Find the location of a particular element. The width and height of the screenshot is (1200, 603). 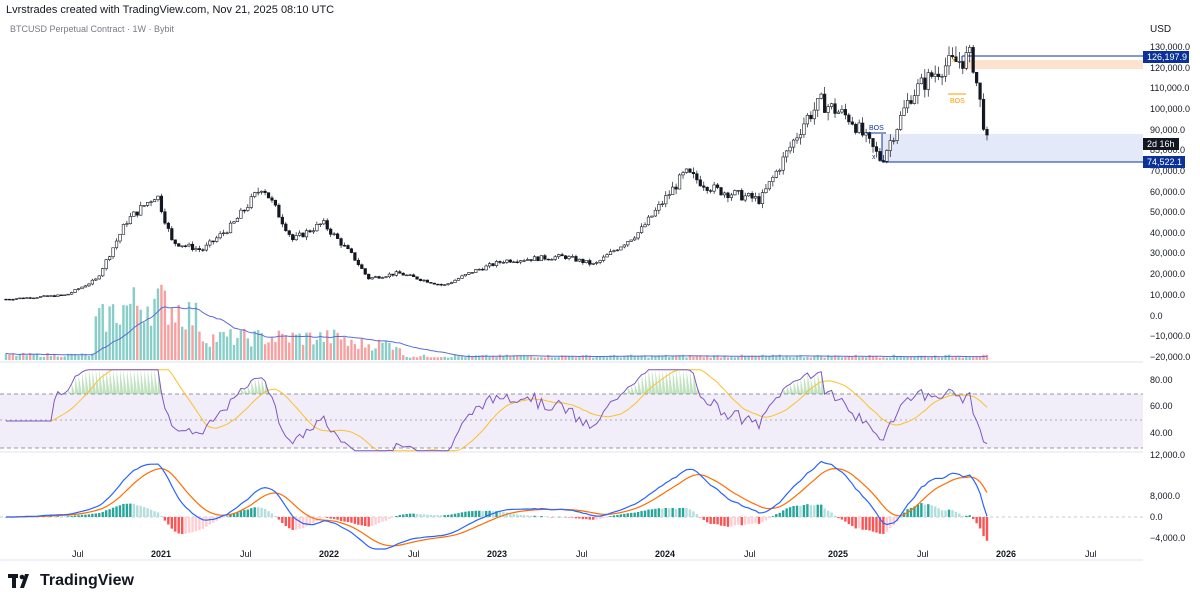

price-tick: 100,000.0 is located at coordinates (1170, 109).